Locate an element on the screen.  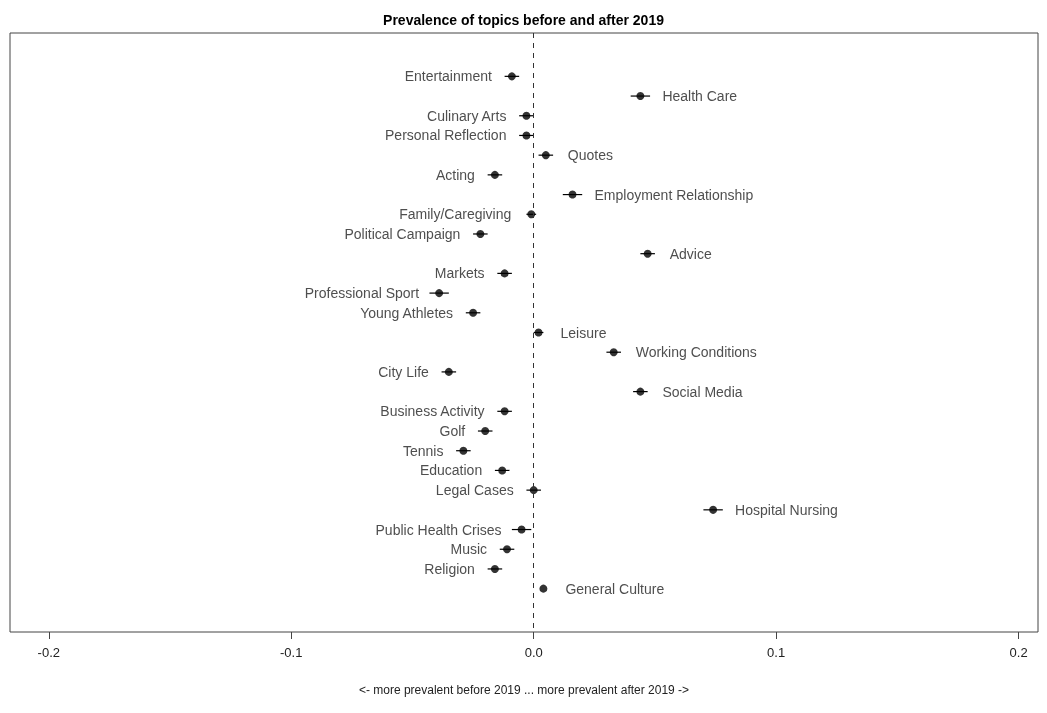
y-tick-label: Legal Cases is located at coordinates (474, 490).